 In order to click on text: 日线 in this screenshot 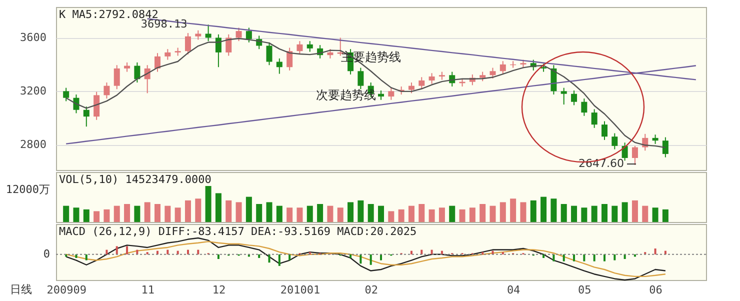, I will do `click(21, 289)`.